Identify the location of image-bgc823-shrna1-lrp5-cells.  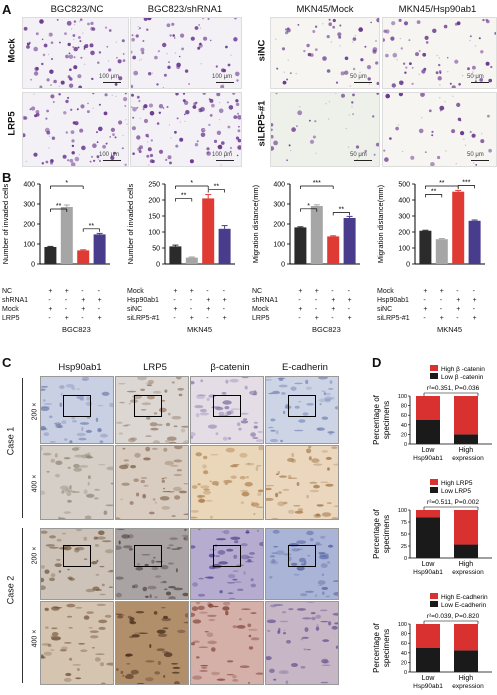
(186, 129).